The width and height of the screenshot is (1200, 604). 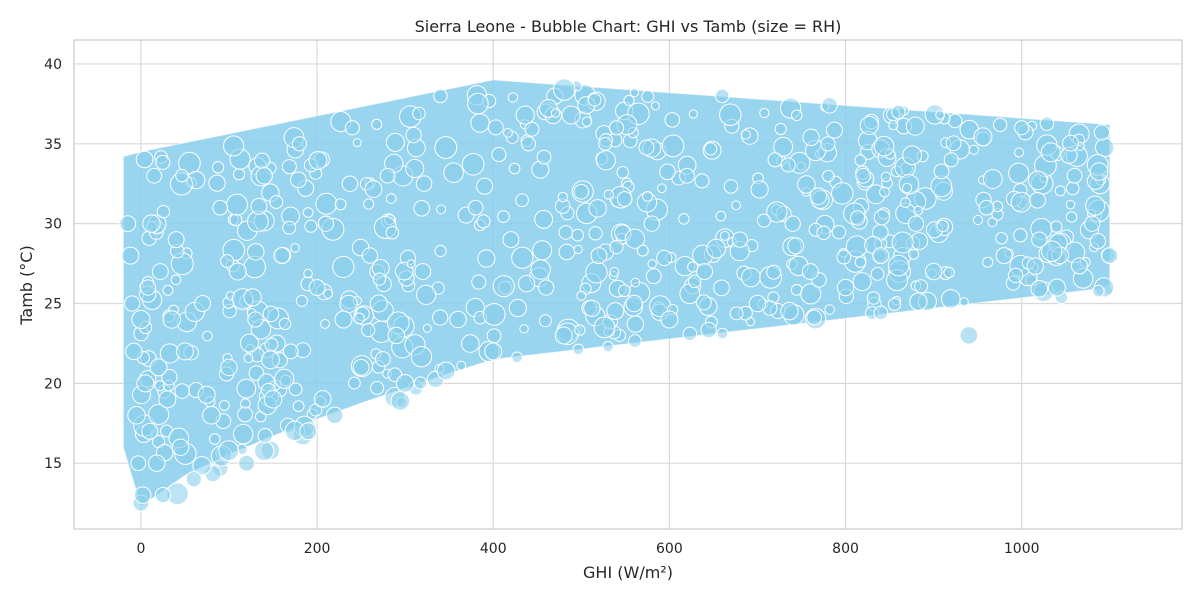 What do you see at coordinates (53, 384) in the screenshot?
I see `y-tick-label: 20` at bounding box center [53, 384].